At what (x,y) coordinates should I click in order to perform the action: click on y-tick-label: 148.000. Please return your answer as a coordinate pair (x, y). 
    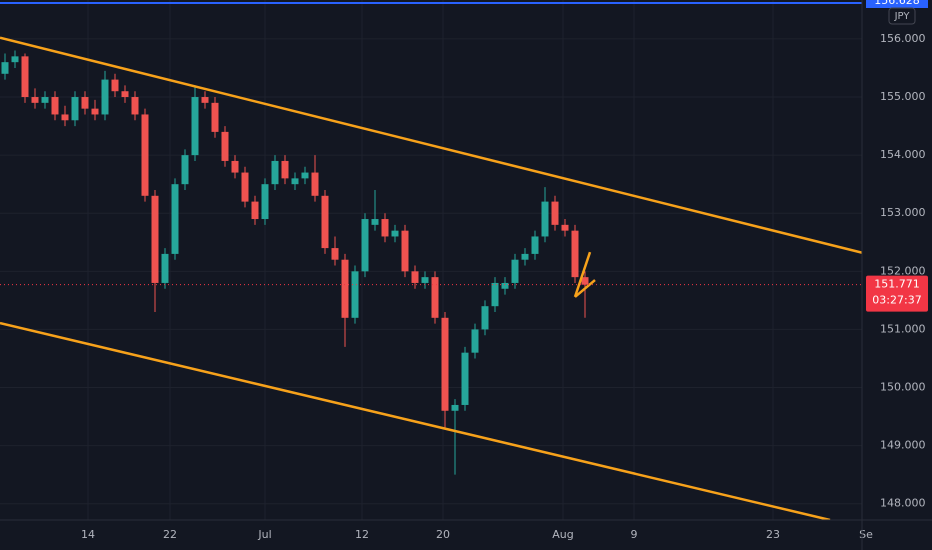
    Looking at the image, I should click on (903, 503).